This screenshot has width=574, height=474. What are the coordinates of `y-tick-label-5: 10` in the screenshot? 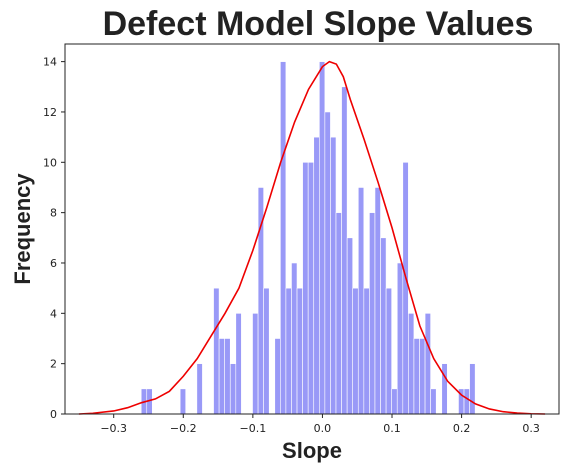 It's located at (50, 162).